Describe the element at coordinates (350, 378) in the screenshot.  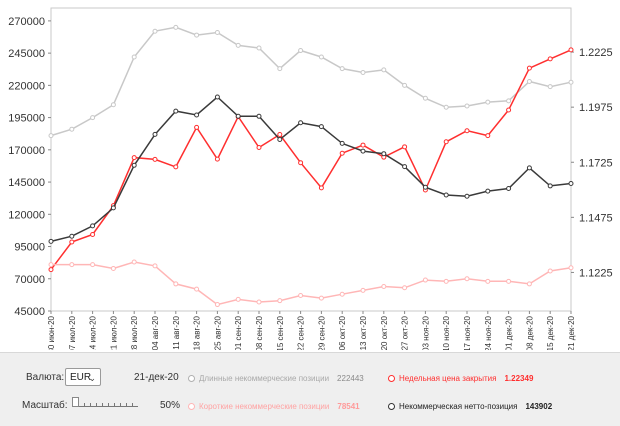
I see `legend-value: 222443` at that location.